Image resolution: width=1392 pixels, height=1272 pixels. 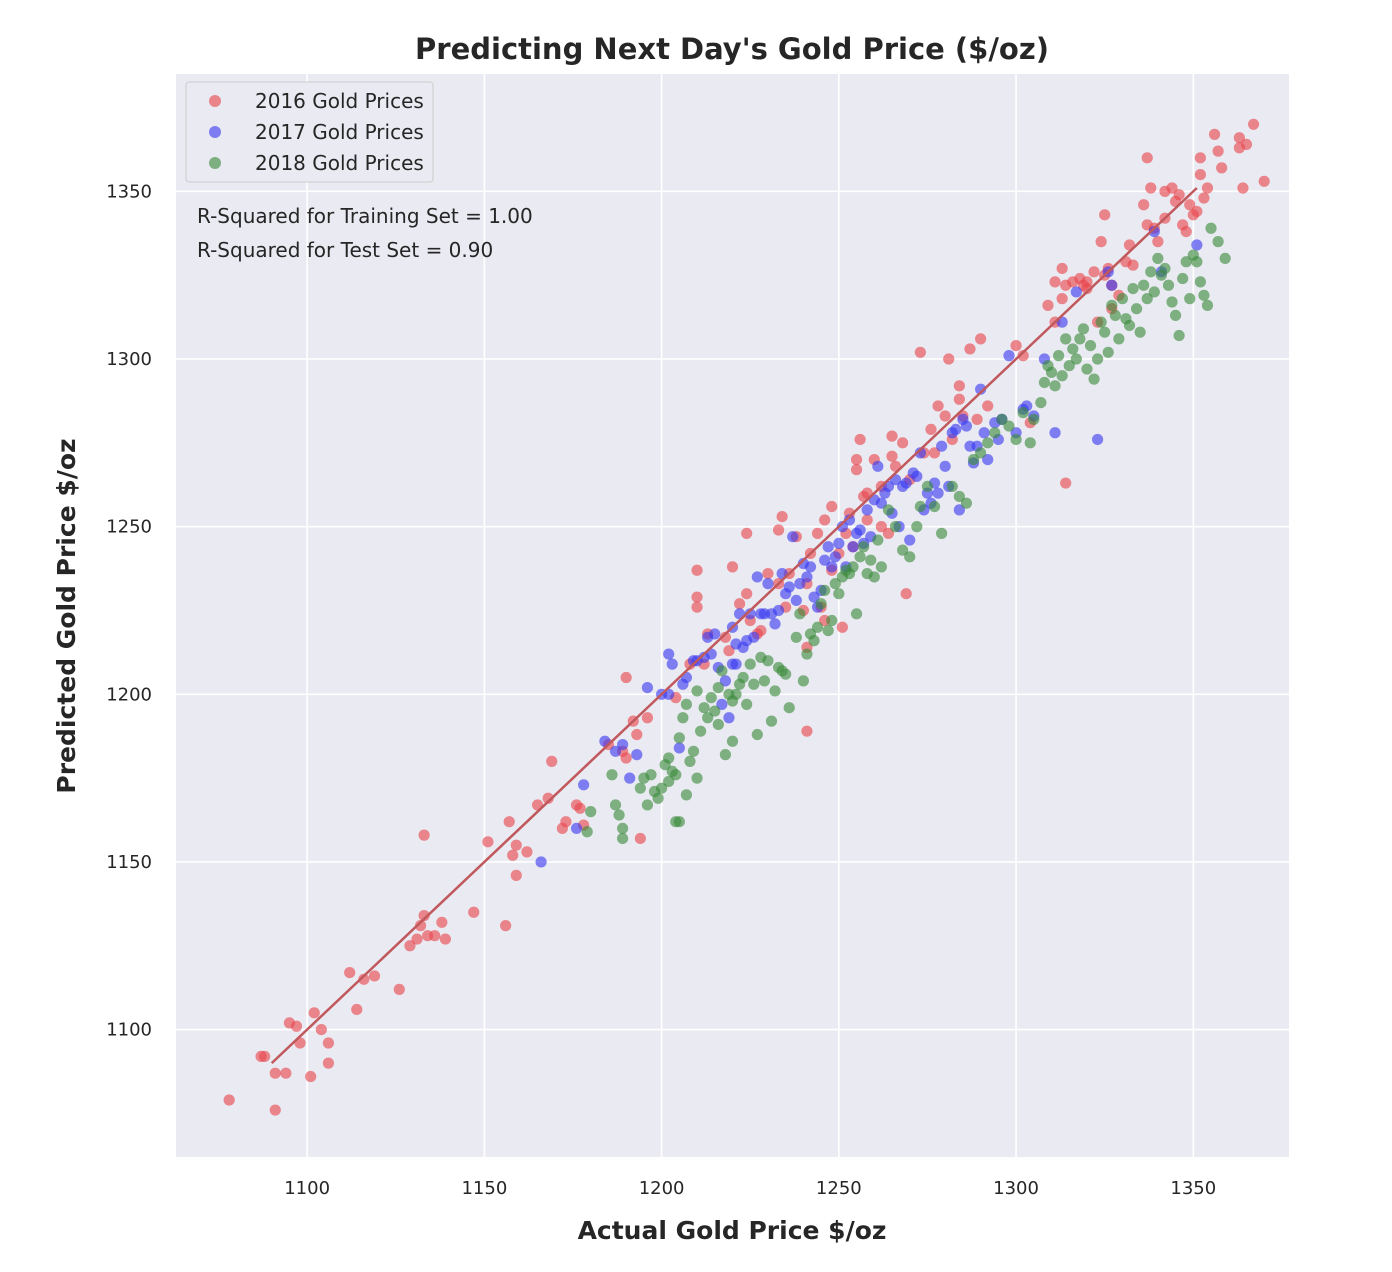 I want to click on legend-marker, so click(x=215, y=132).